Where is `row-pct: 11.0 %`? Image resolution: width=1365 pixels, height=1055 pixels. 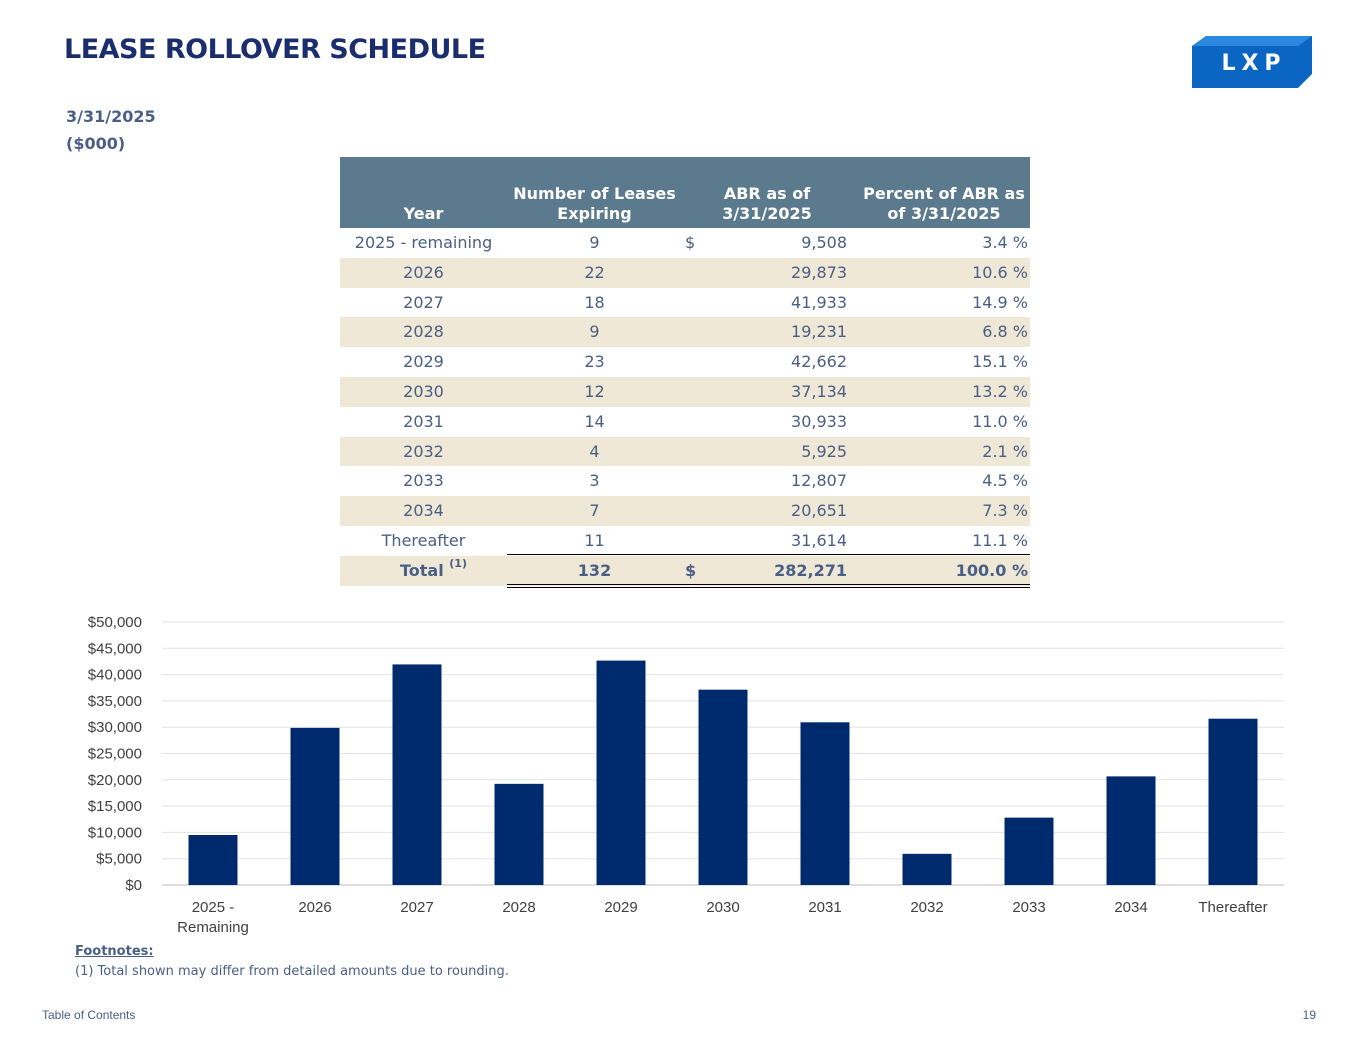
row-pct: 11.0 % is located at coordinates (1000, 421).